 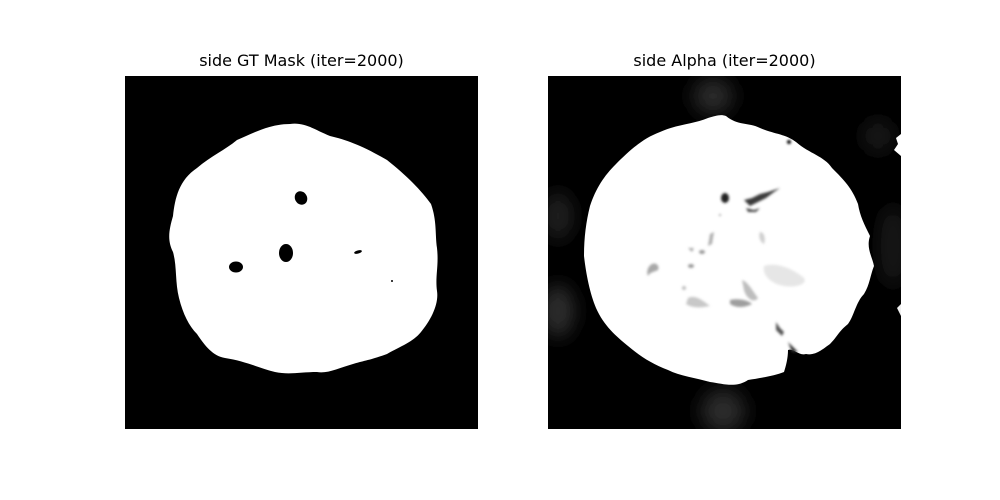 I want to click on gt-mask-foreground-blob, so click(x=303, y=248).